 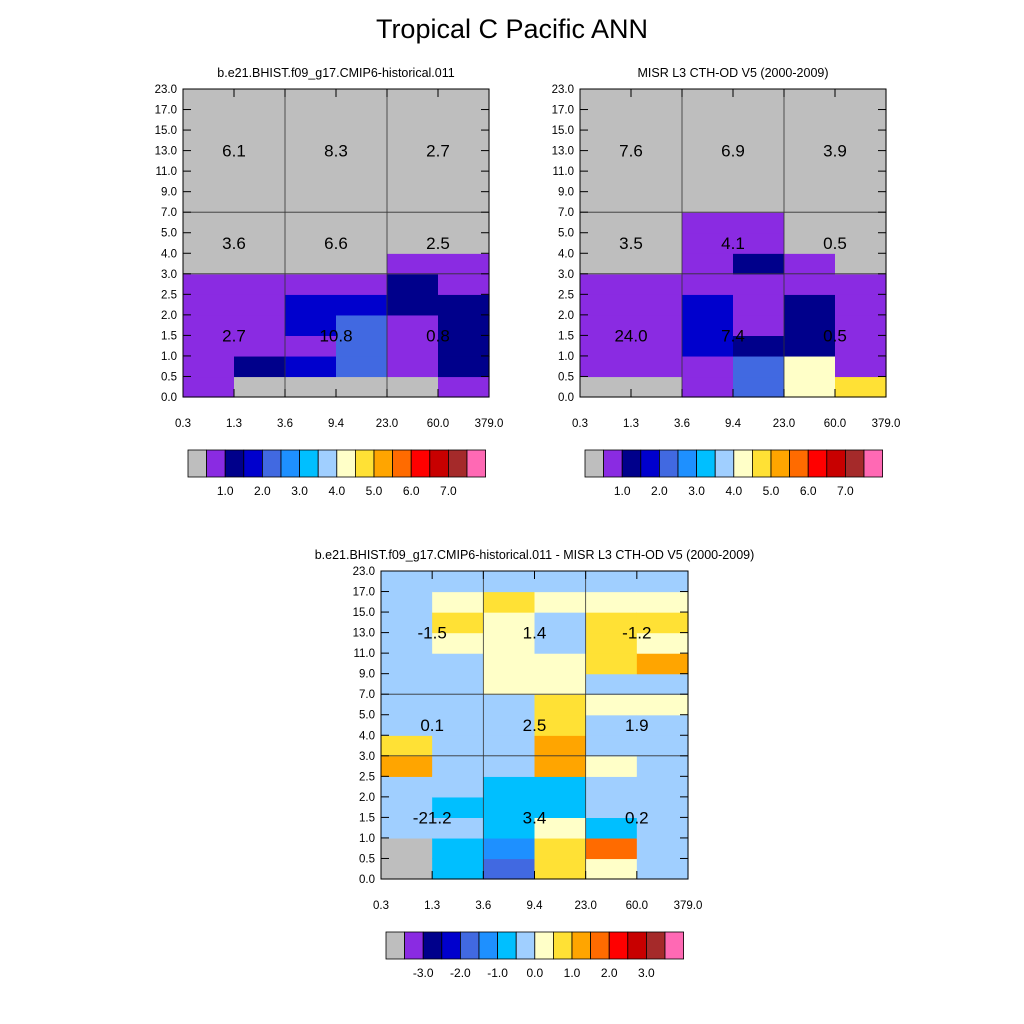 What do you see at coordinates (169, 336) in the screenshot?
I see `y-tick-label: 1.5` at bounding box center [169, 336].